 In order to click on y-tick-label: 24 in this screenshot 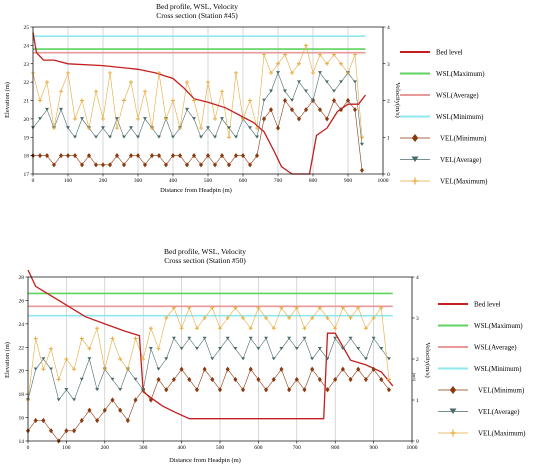, I will do `click(22, 325)`.